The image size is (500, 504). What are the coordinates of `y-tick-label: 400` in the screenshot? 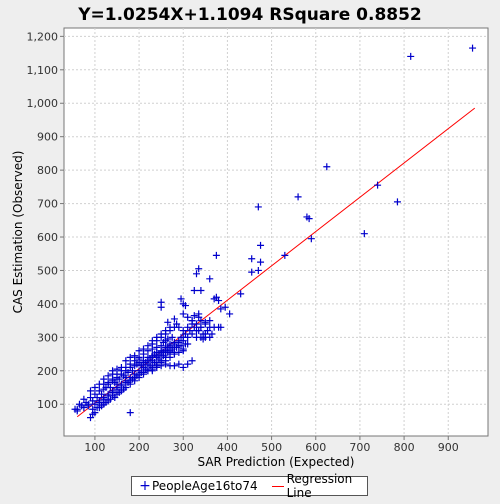 It's located at (47, 304).